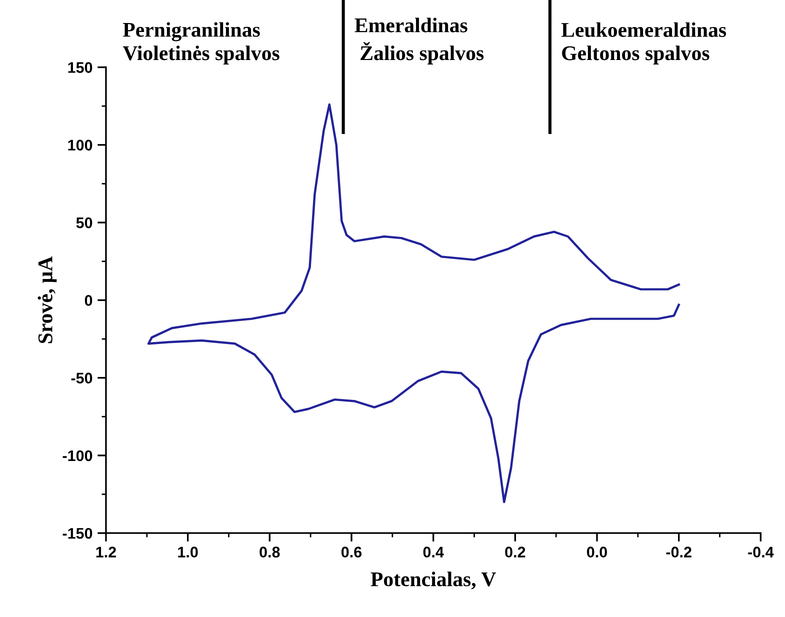 The height and width of the screenshot is (617, 785). I want to click on y-tick-label: -50, so click(81, 378).